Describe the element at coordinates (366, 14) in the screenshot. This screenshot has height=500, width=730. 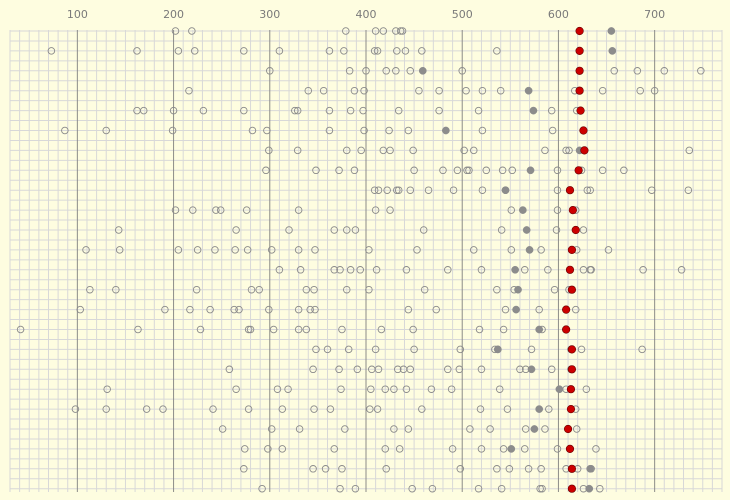
I see `x-axis-ticks: 100 200 300 400 500 600 700` at that location.